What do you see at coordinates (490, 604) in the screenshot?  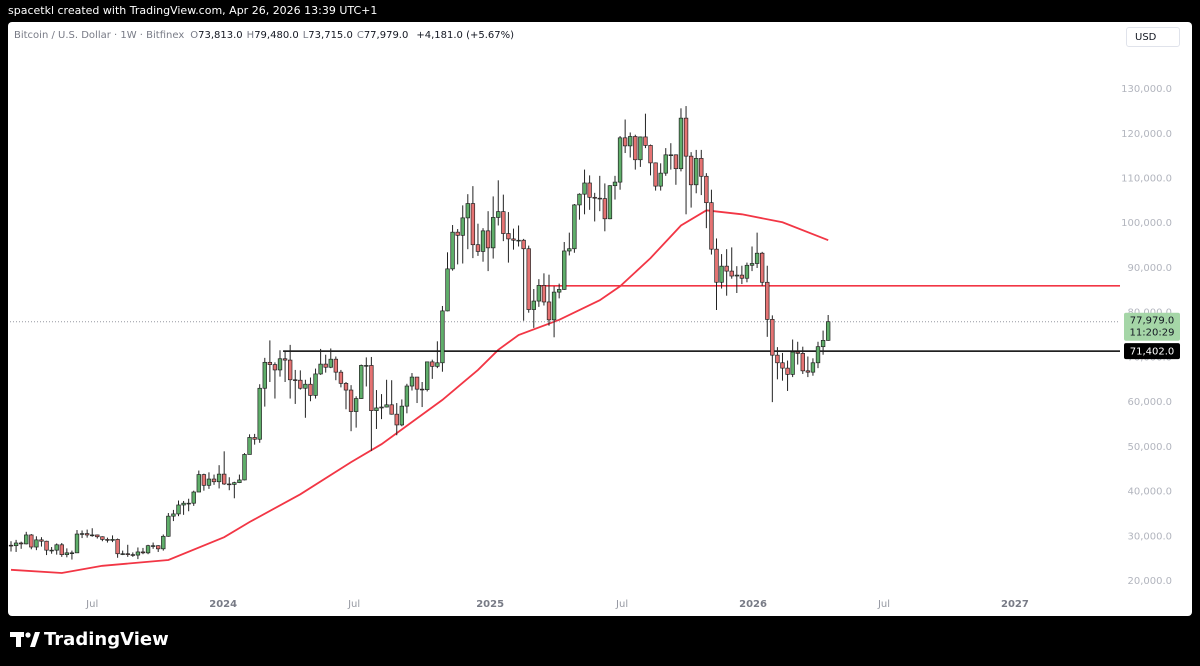 I see `x-tick-label: 2025` at bounding box center [490, 604].